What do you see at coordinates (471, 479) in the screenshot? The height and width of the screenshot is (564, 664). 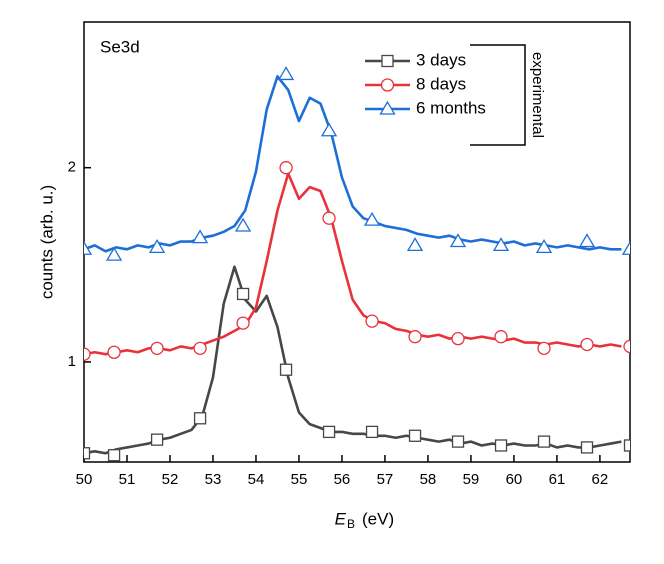 I see `x-tick-label: 59` at bounding box center [471, 479].